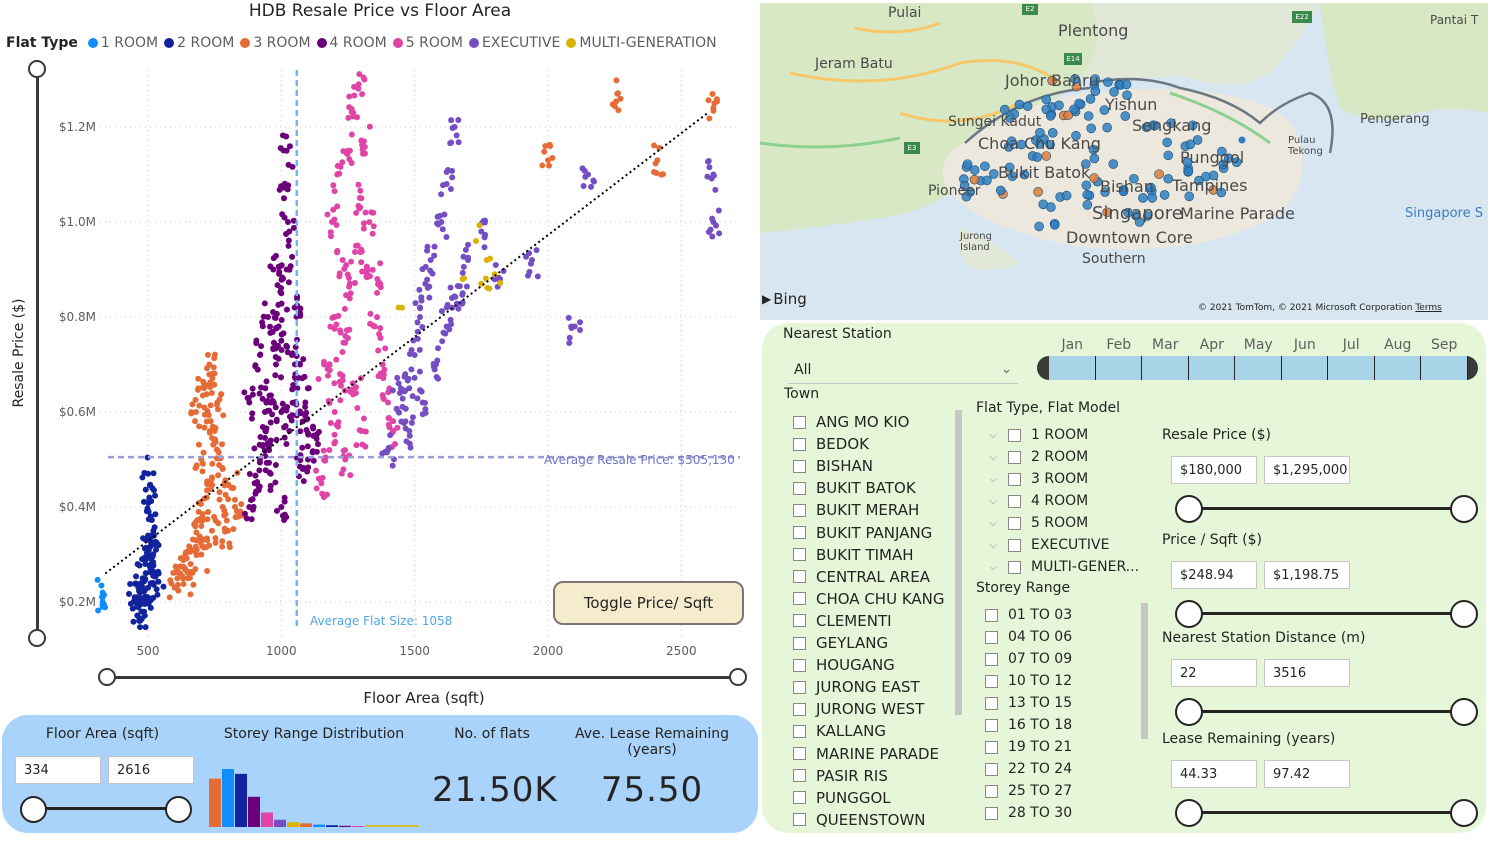 This screenshot has width=1488, height=847. Describe the element at coordinates (1028, 659) in the screenshot. I see `storey-item-2: 07 TO 09` at that location.